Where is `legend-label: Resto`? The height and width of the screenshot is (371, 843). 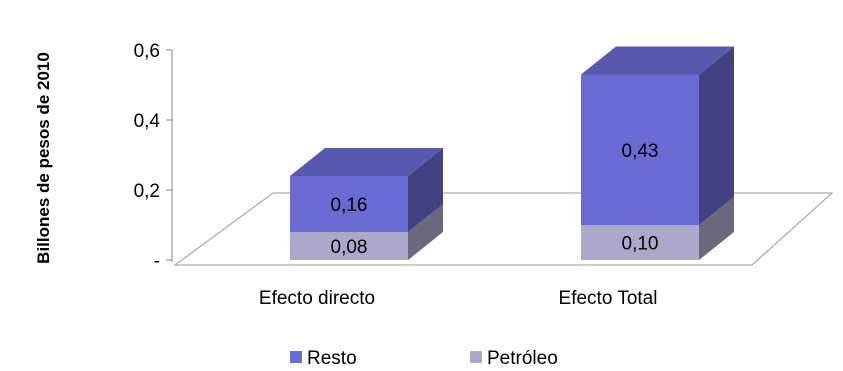
legend-label: Resto is located at coordinates (332, 358).